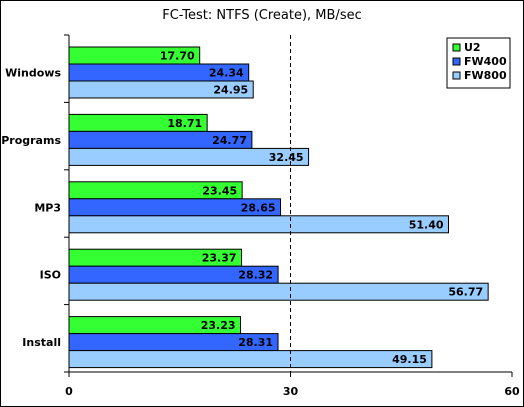 This screenshot has width=524, height=407. Describe the element at coordinates (512, 391) in the screenshot. I see `x-tick-label: 60` at that location.